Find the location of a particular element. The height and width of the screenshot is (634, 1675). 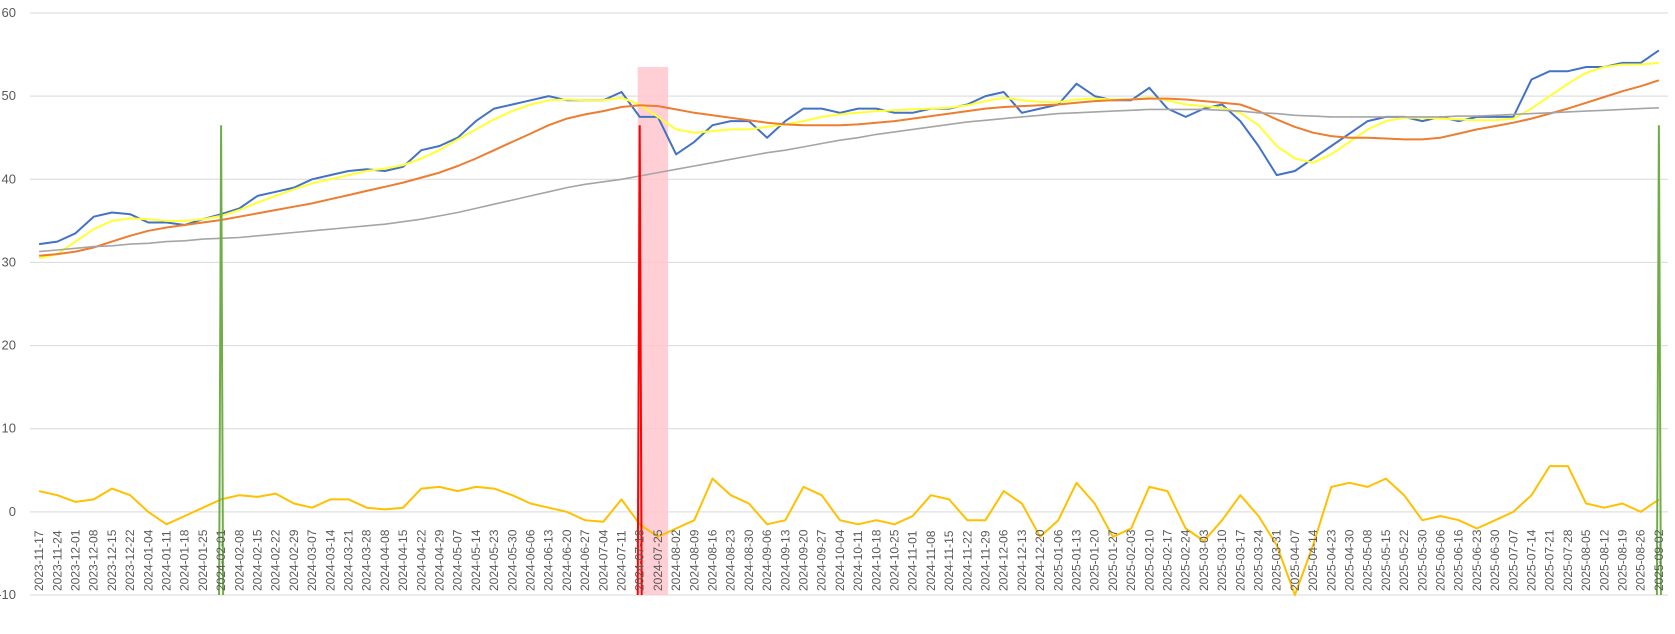

x-tick-label: 2025-07-21 is located at coordinates (1550, 560).